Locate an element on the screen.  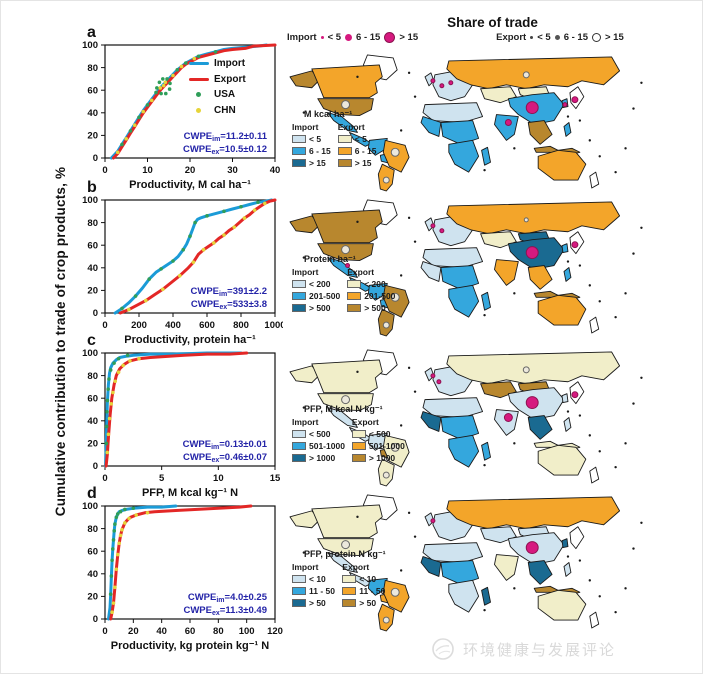
svg-text: 200 is located at coordinates (139, 325).